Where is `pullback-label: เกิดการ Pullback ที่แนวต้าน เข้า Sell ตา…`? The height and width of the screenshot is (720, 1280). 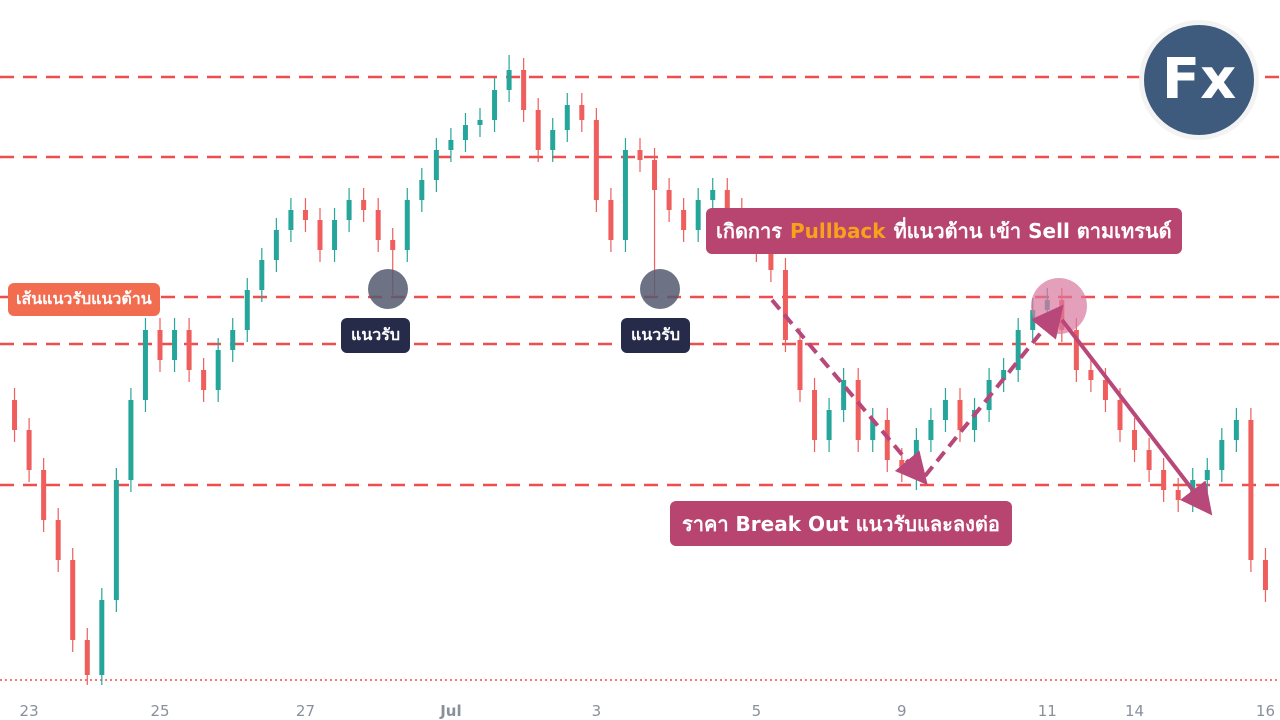 pullback-label: เกิดการ Pullback ที่แนวต้าน เข้า Sell ตา… is located at coordinates (944, 231).